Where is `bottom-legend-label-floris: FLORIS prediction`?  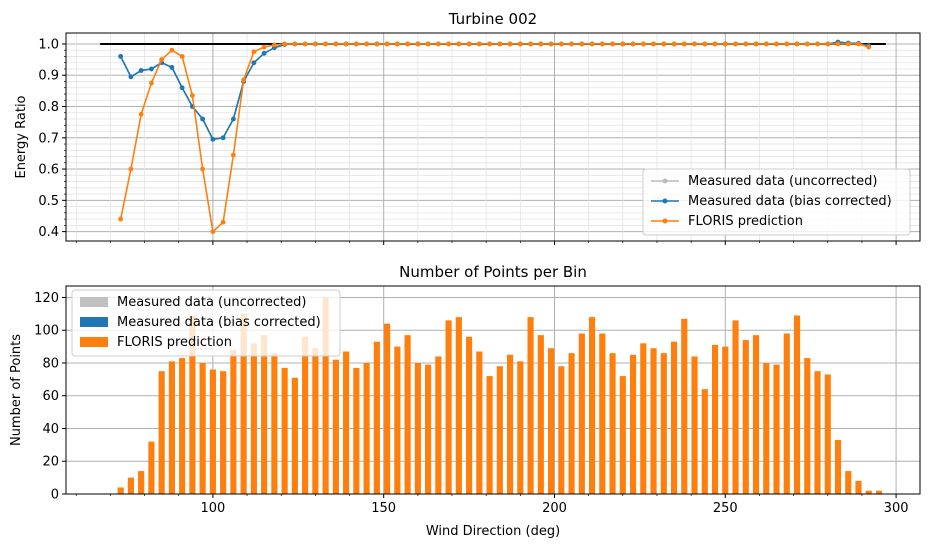 bottom-legend-label-floris: FLORIS prediction is located at coordinates (174, 342).